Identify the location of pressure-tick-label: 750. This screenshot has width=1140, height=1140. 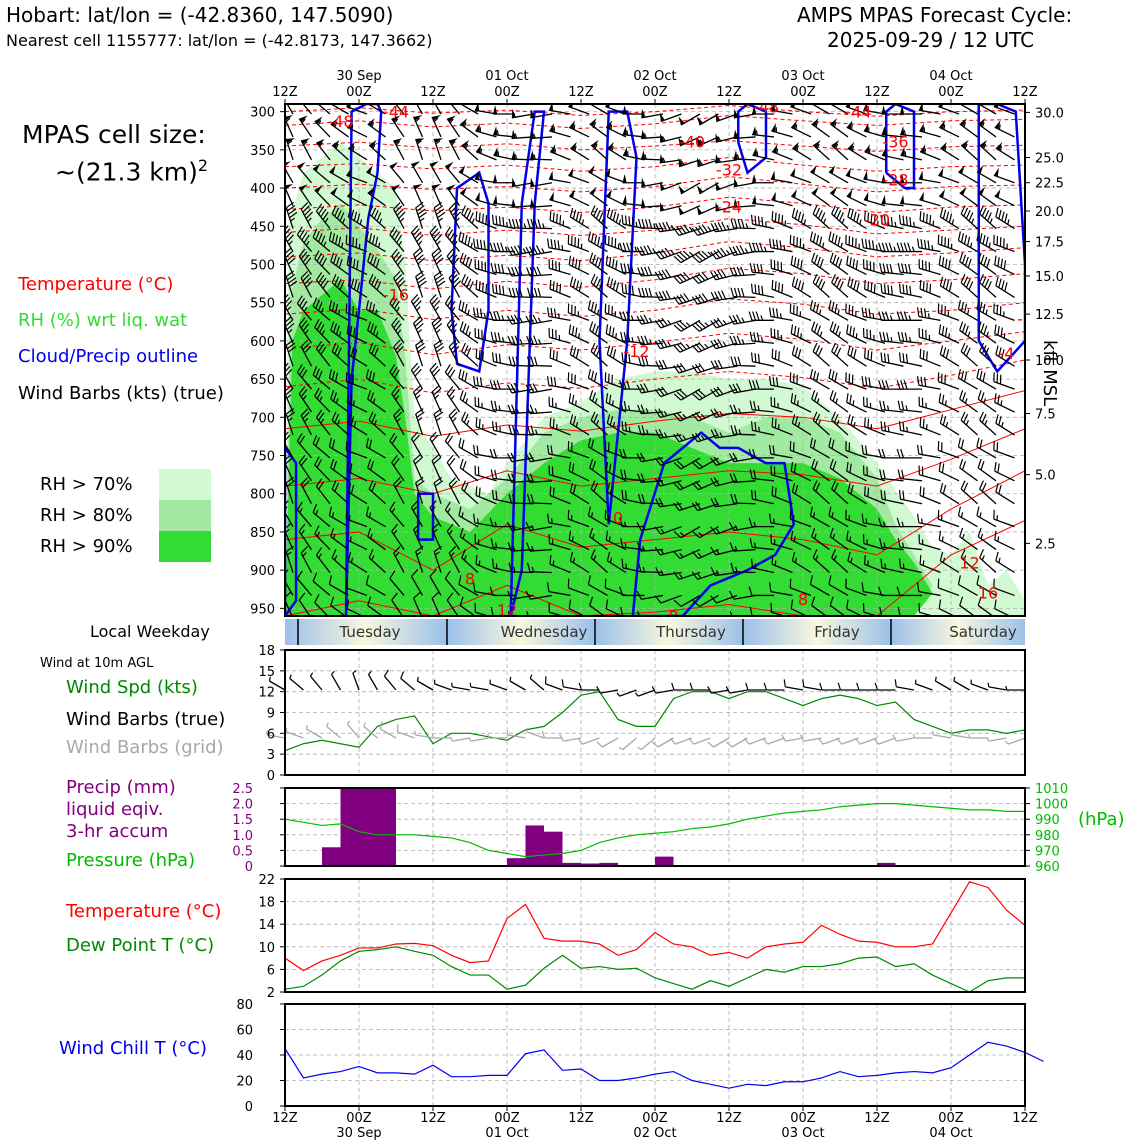
(262, 457).